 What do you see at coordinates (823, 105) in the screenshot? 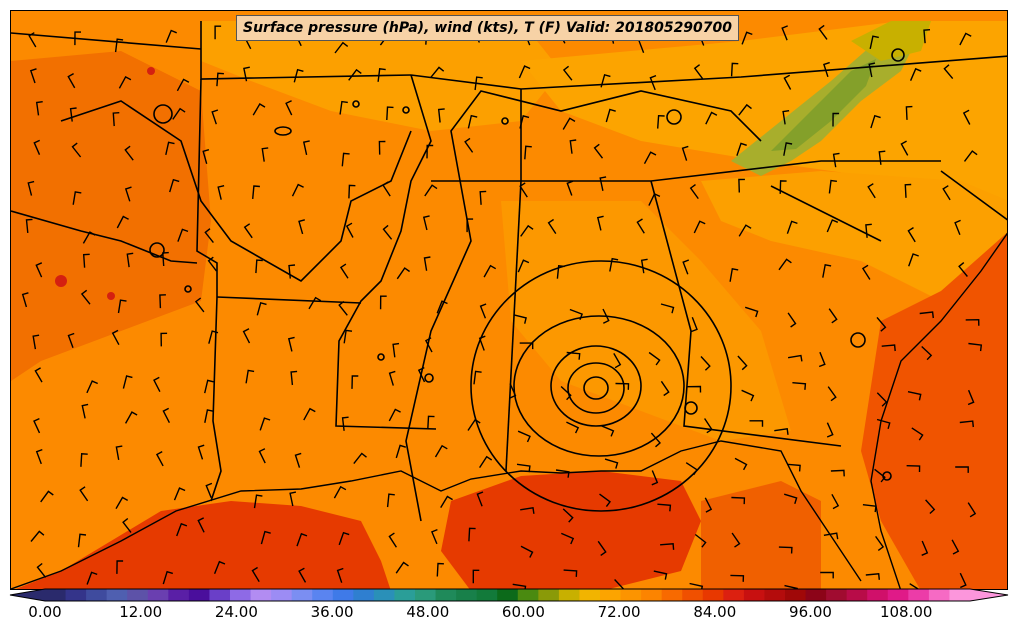
I see `temperature-field-mountains-peak` at bounding box center [823, 105].